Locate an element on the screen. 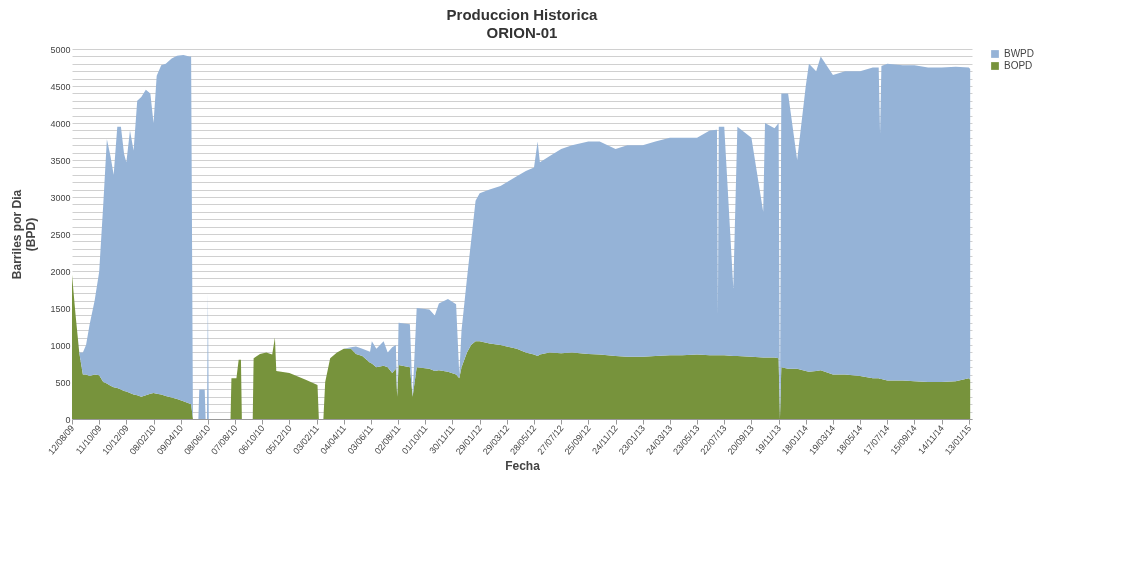 The width and height of the screenshot is (1145, 580). y-tick-label: 3000 is located at coordinates (60, 197).